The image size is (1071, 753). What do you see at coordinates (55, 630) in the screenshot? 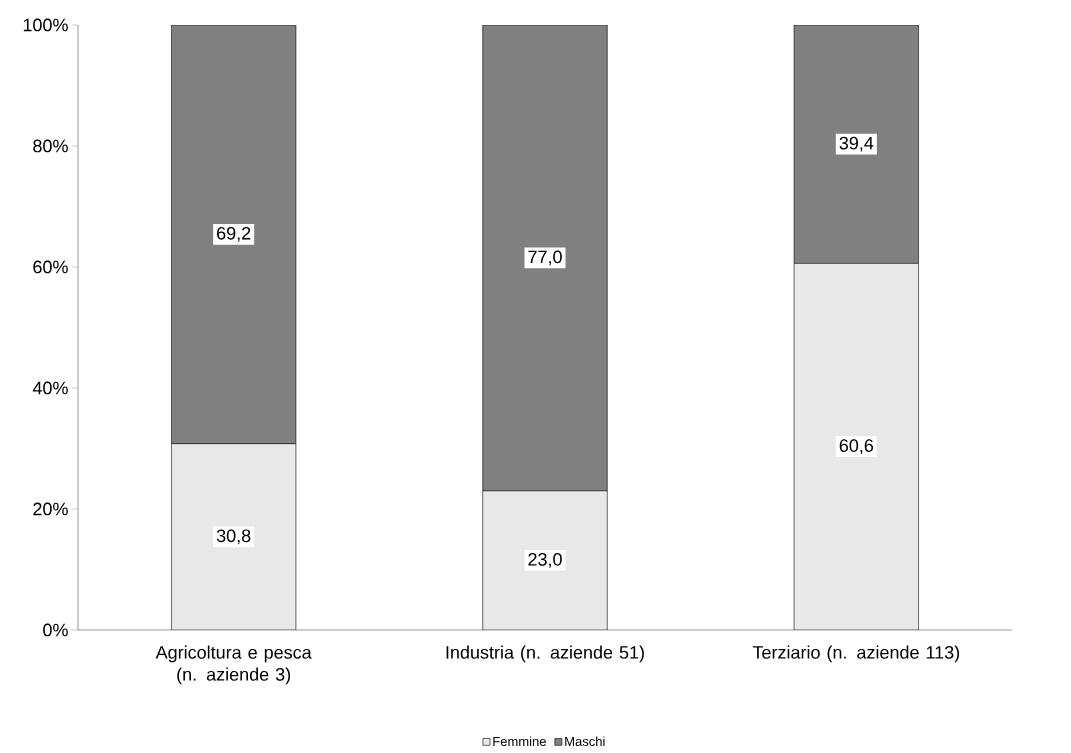
I see `y-tick-label: 0%` at bounding box center [55, 630].